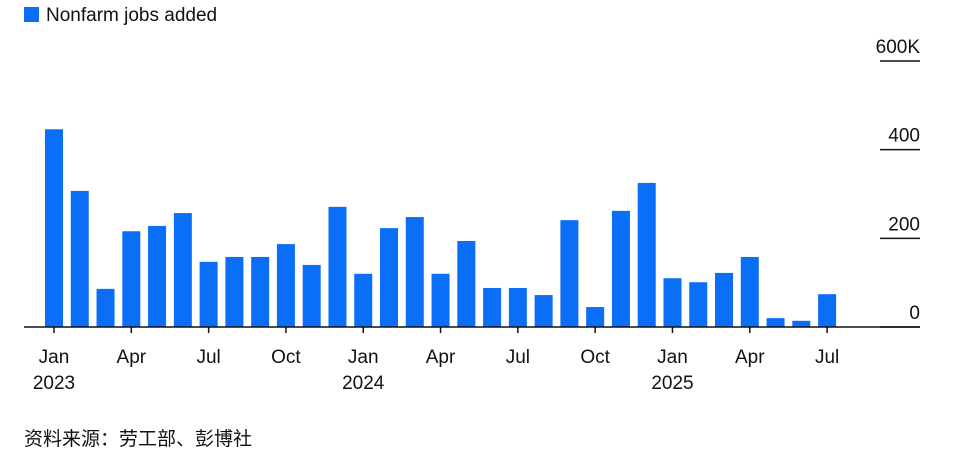 The image size is (960, 453). I want to click on x-year-label: 2025, so click(672, 383).